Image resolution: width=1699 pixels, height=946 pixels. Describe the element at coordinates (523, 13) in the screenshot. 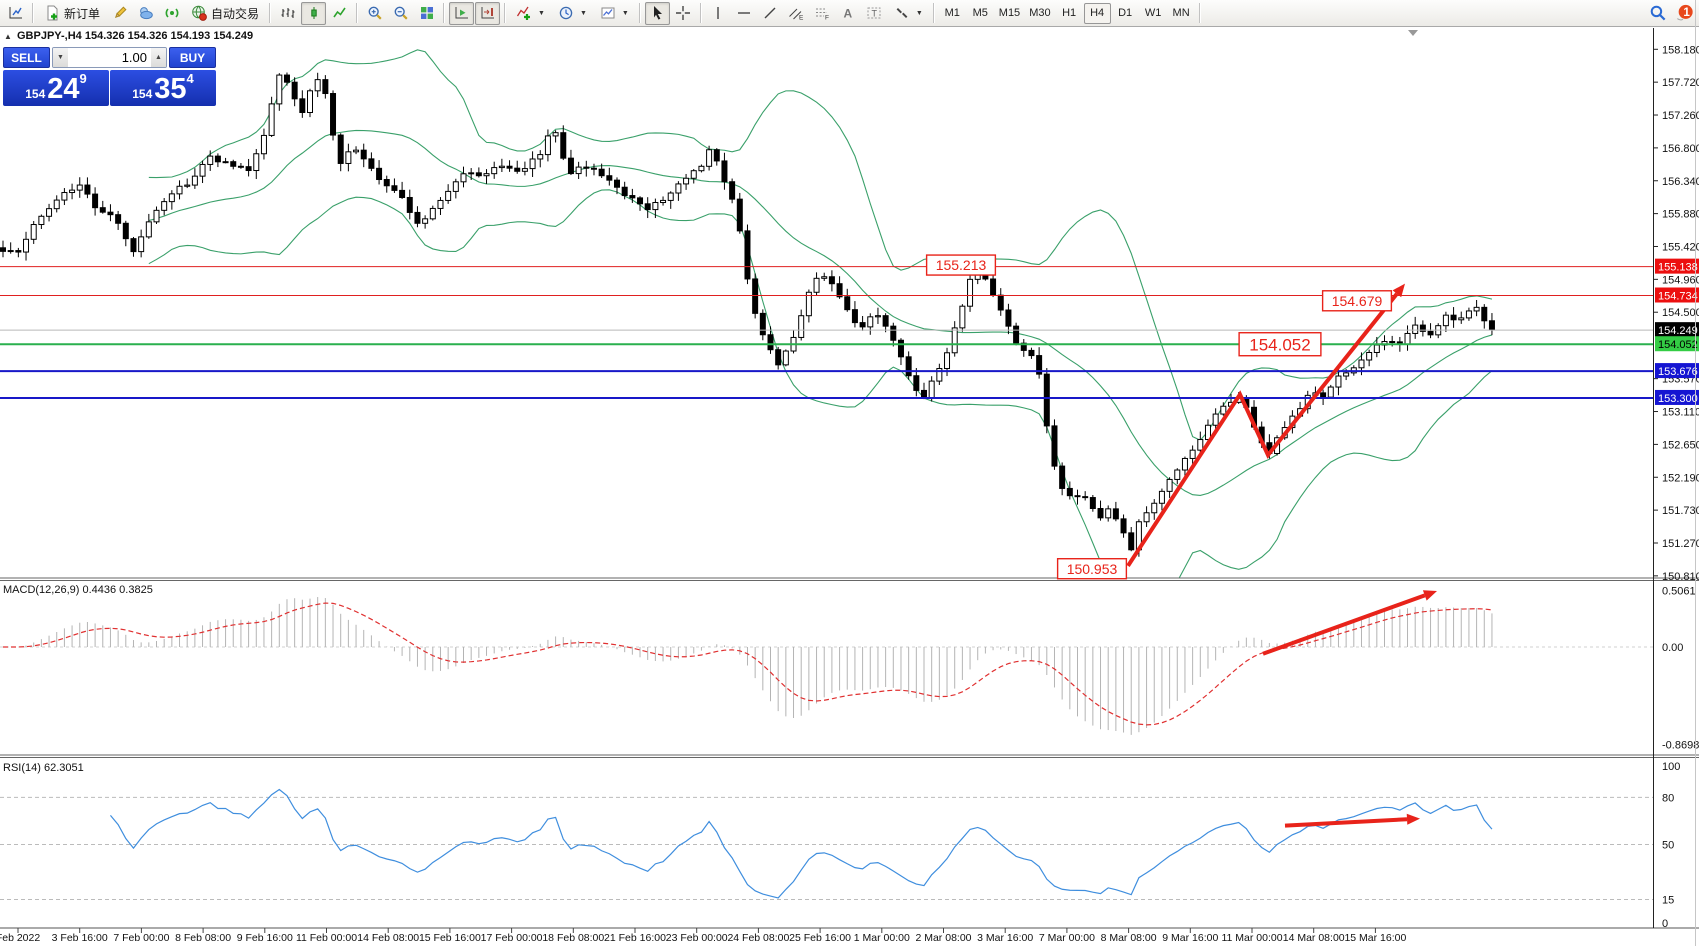

I see `indicators-icon` at that location.